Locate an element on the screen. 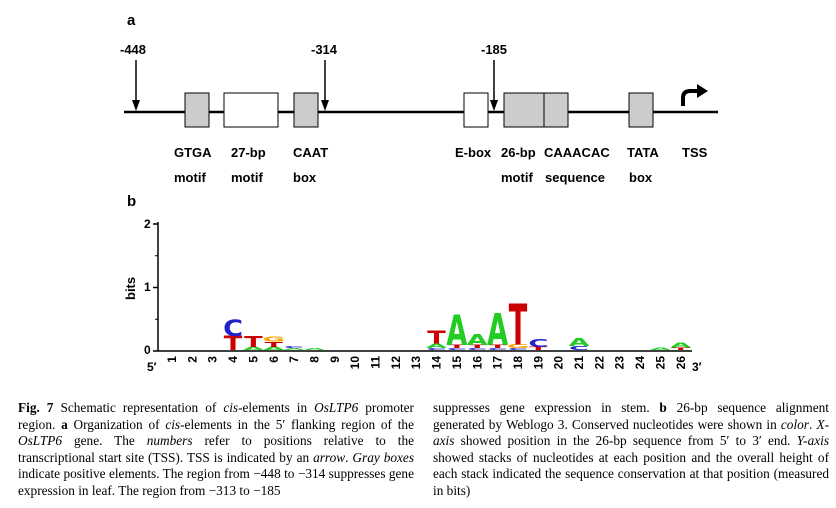 Image resolution: width=836 pixels, height=508 pixels. position-label: -185 is located at coordinates (494, 49).